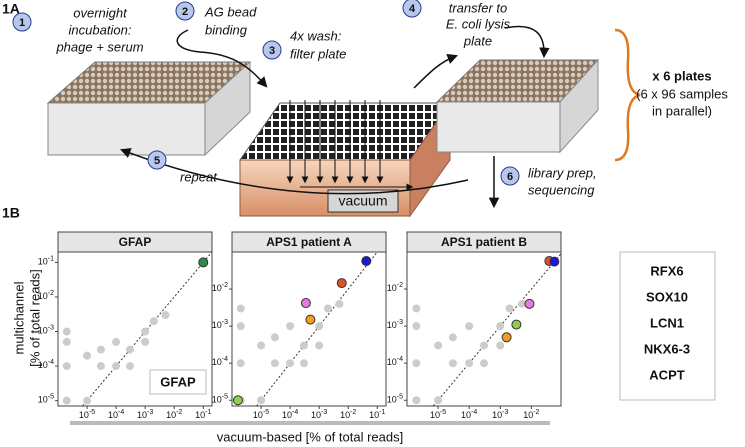 The height and width of the screenshot is (447, 745). What do you see at coordinates (350, 145) in the screenshot?
I see `flow-arrows` at bounding box center [350, 145].